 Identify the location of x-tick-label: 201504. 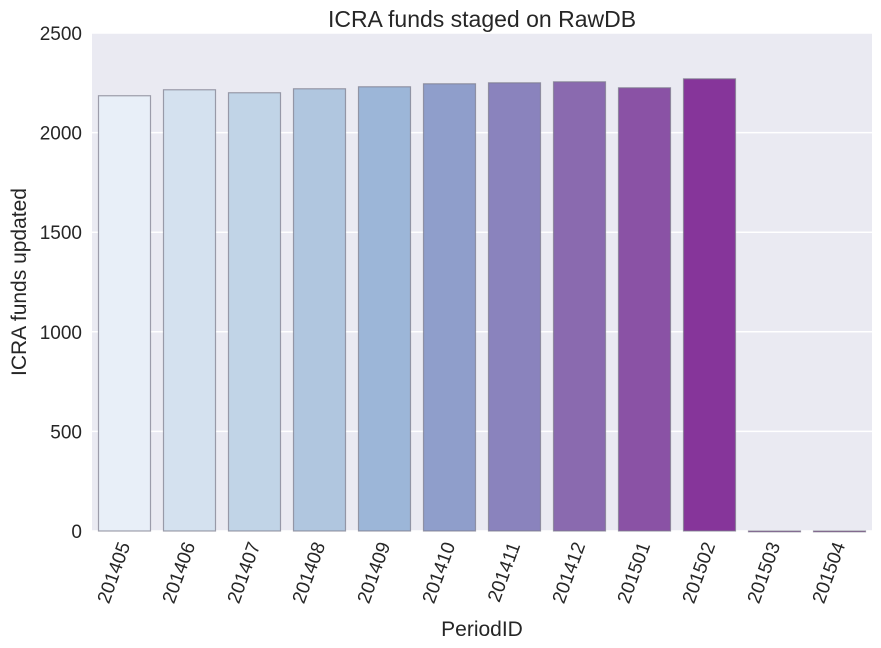
(830, 572).